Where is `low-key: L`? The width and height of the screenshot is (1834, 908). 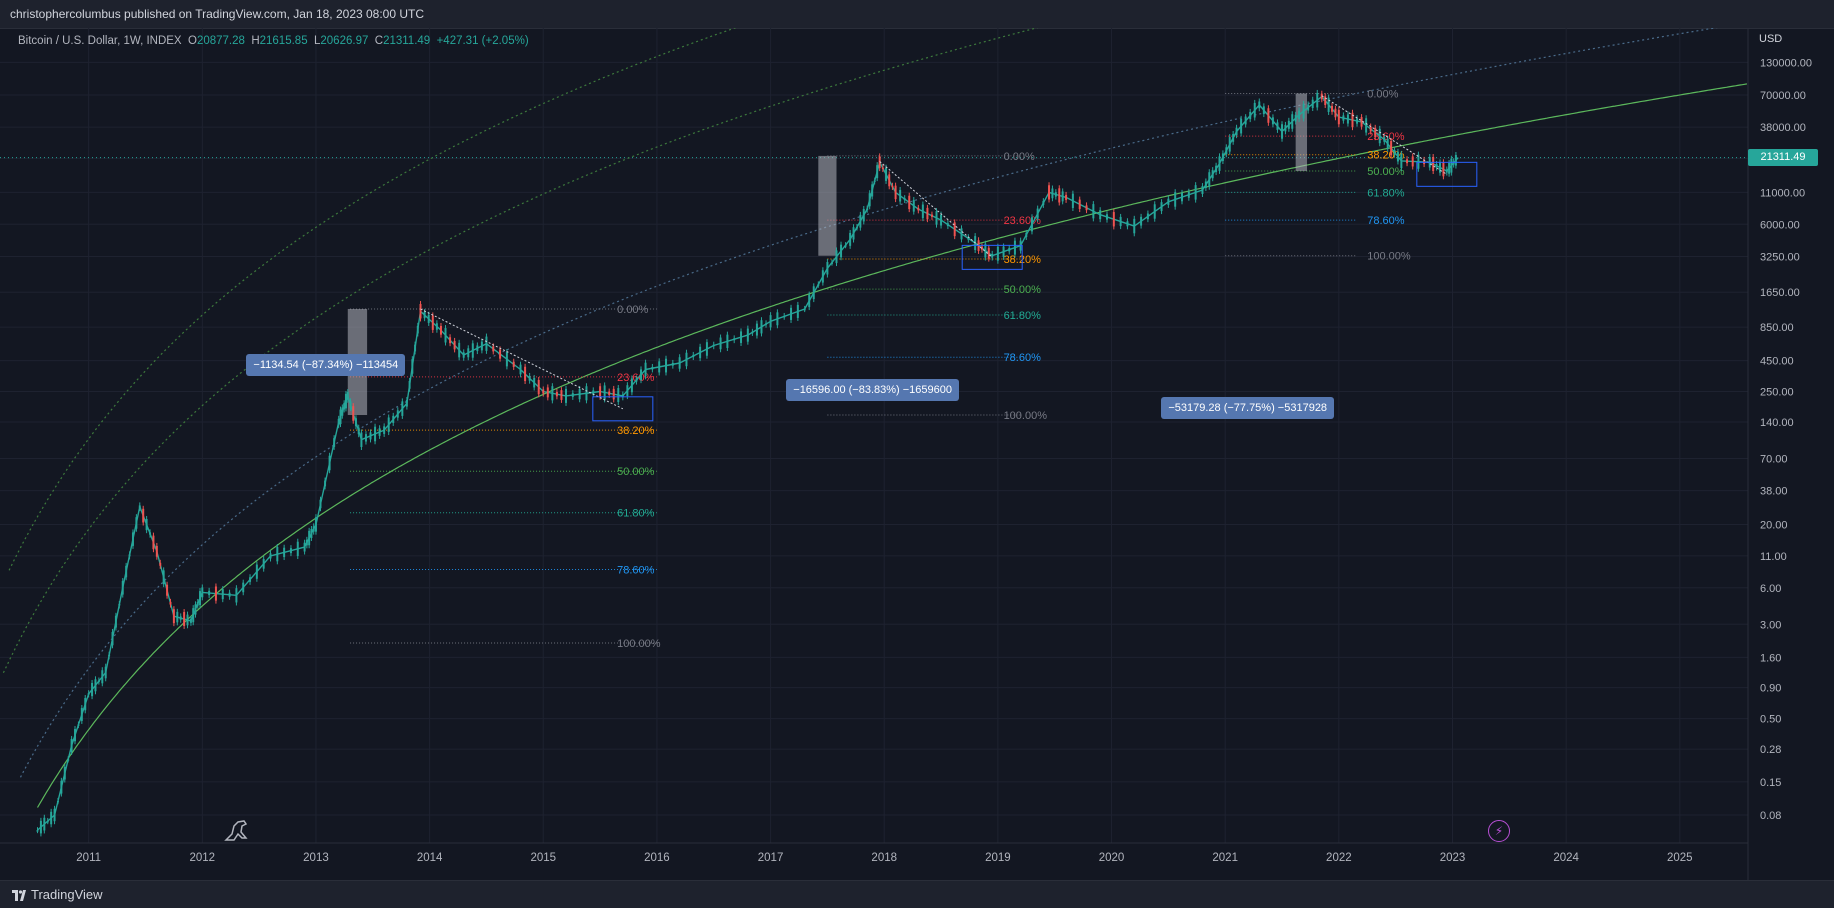 low-key: L is located at coordinates (317, 41).